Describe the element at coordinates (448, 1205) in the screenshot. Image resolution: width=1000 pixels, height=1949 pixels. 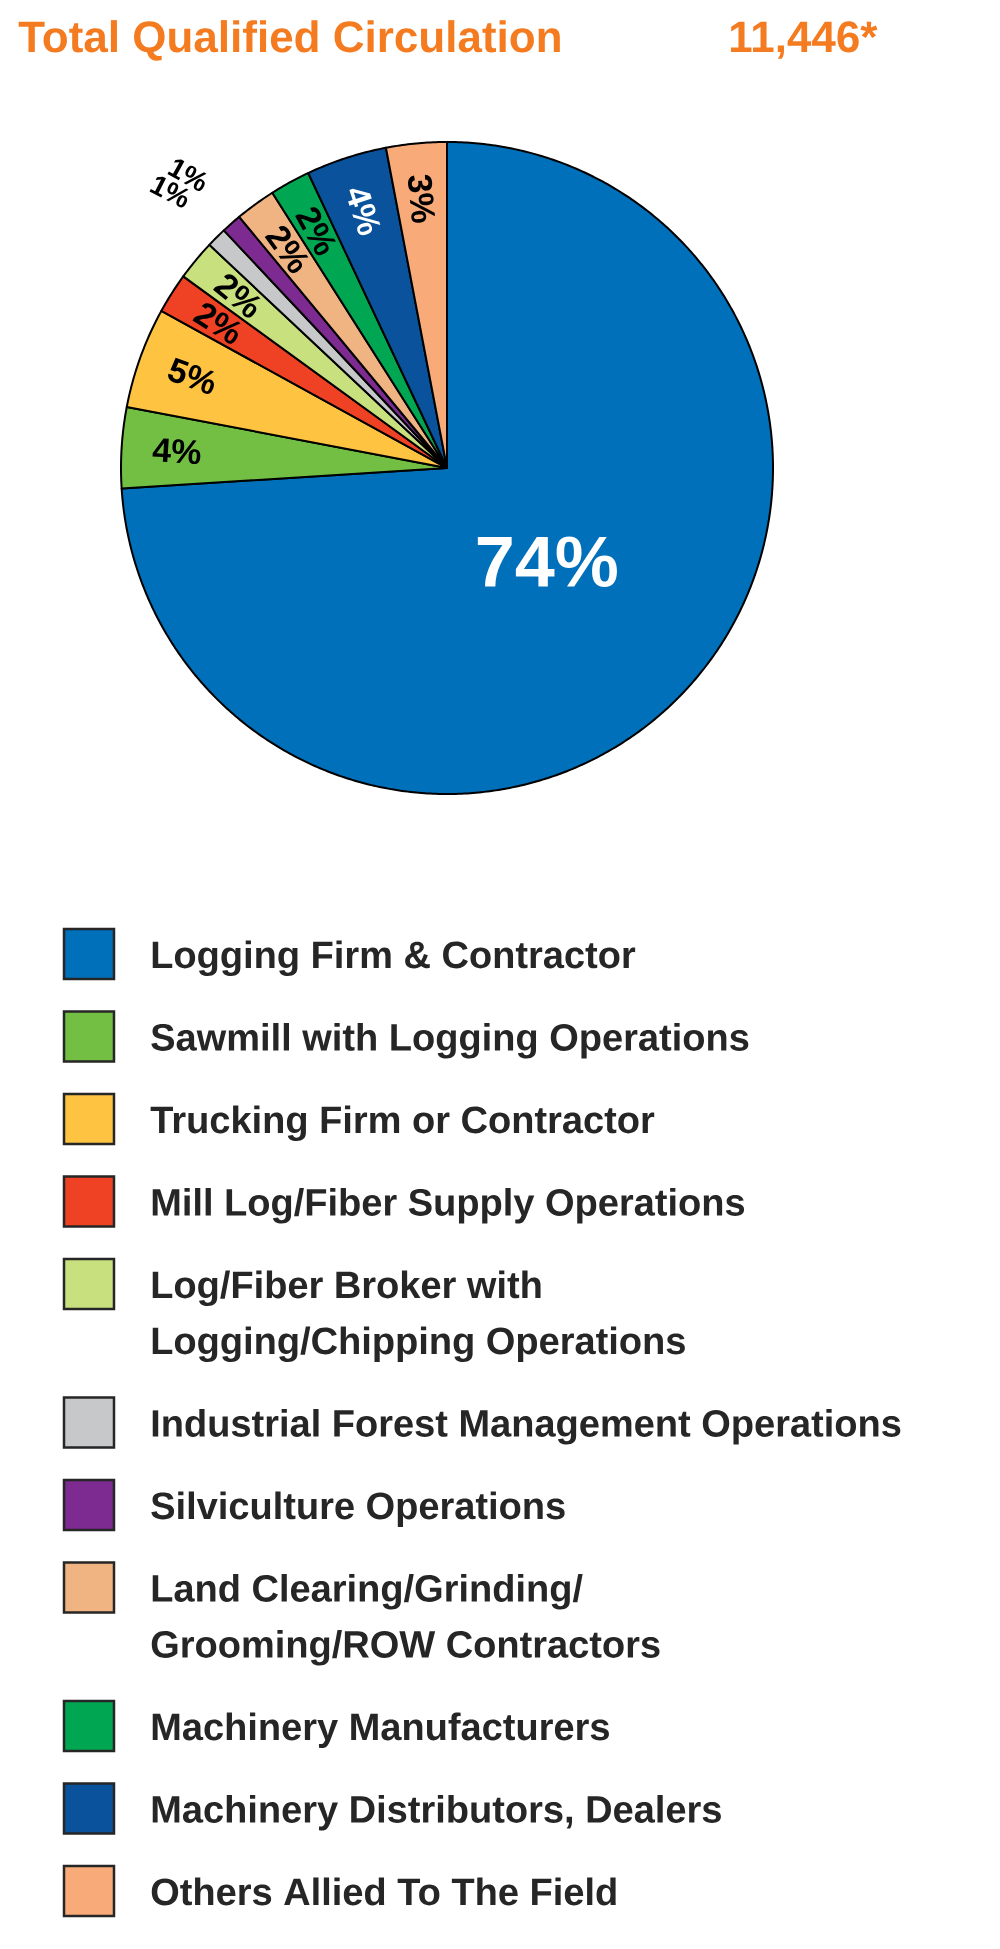
I see `legend-label: Mill Log/Fiber Supply Operations` at that location.